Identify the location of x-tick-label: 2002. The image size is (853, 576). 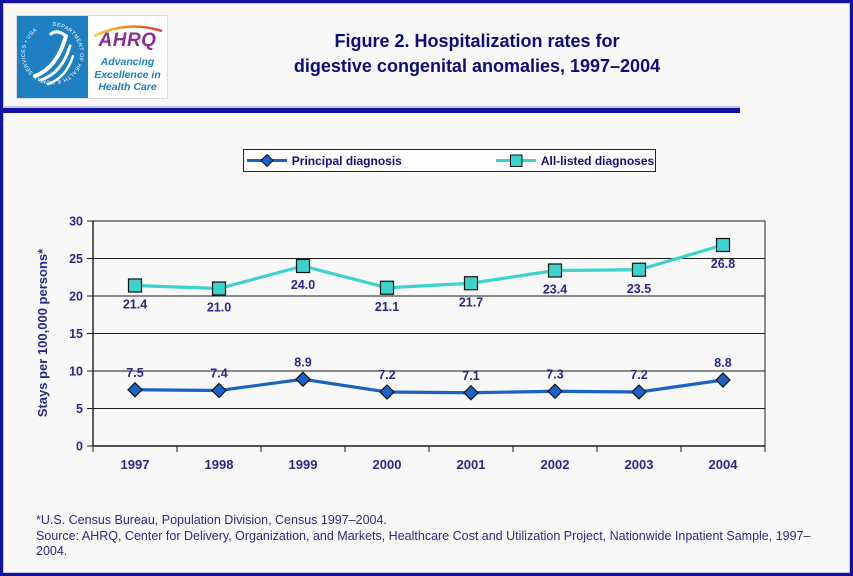
(555, 464).